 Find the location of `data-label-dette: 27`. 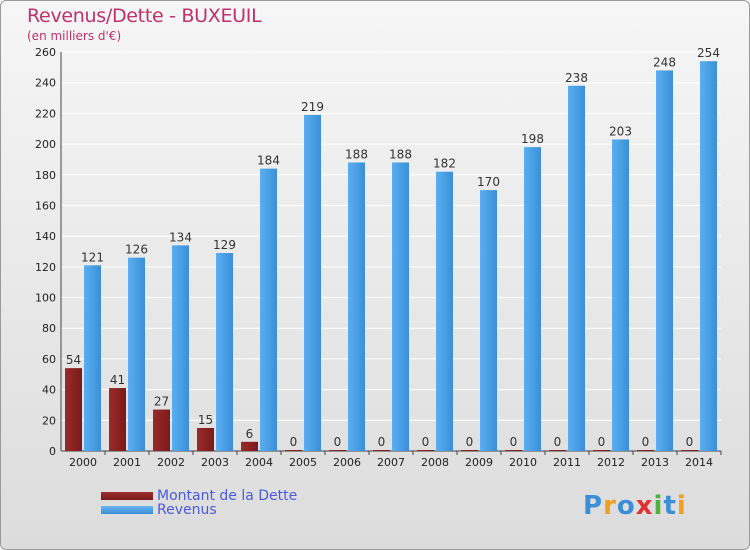

data-label-dette: 27 is located at coordinates (161, 402).